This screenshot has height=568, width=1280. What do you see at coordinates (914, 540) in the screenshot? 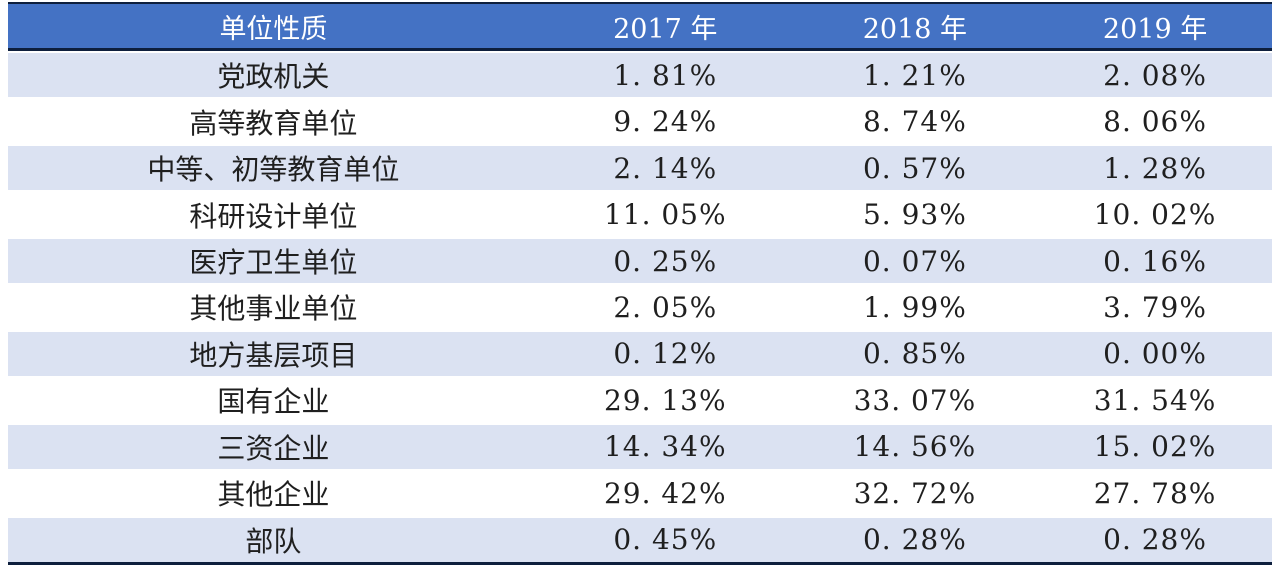
I see `value-2018: 0. 28%` at bounding box center [914, 540].